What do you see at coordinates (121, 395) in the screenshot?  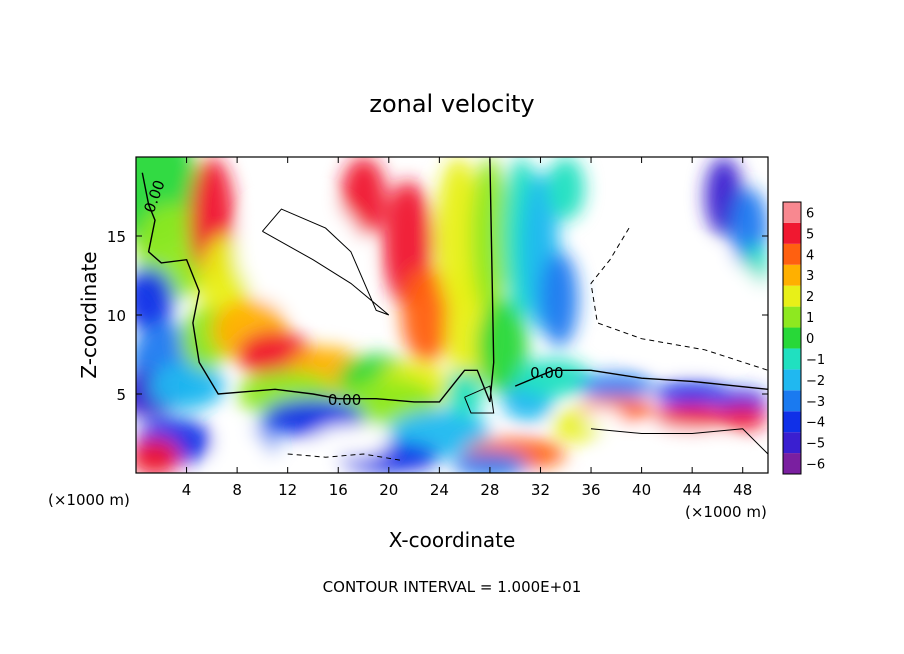 I see `y-tick-label: 5` at bounding box center [121, 395].